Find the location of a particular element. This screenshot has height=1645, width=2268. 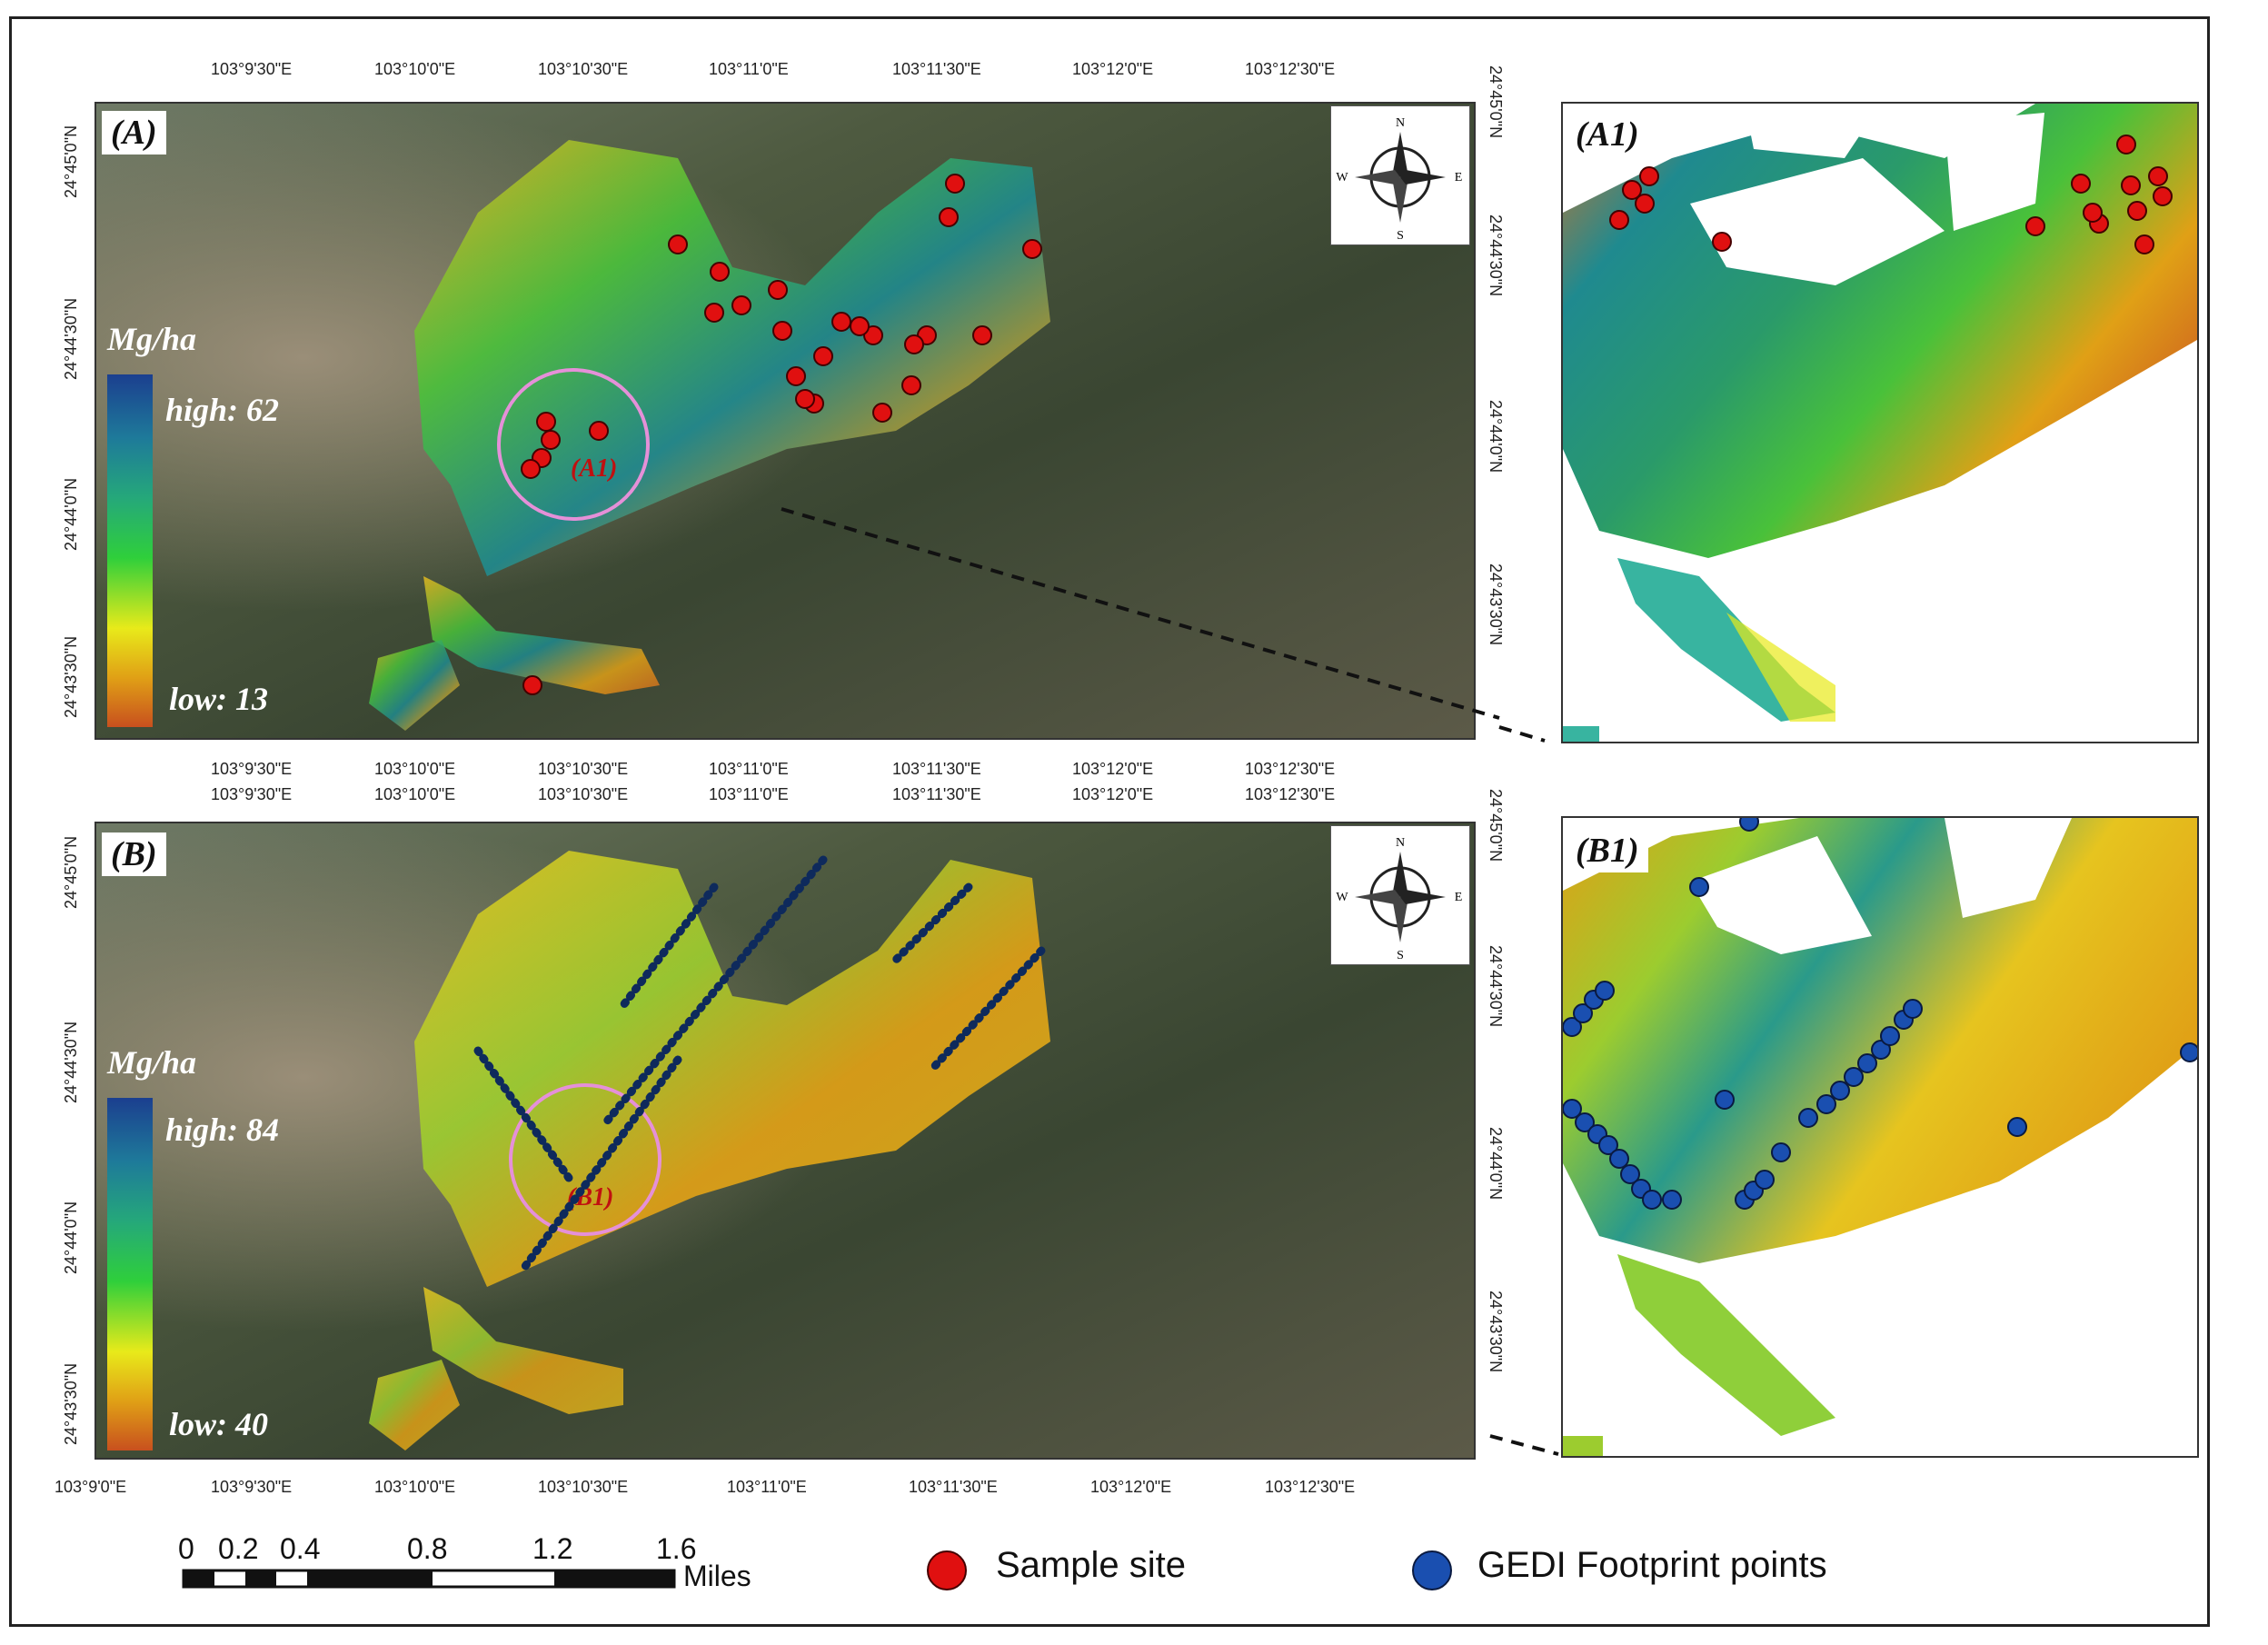

colorbar-b is located at coordinates (130, 1274).